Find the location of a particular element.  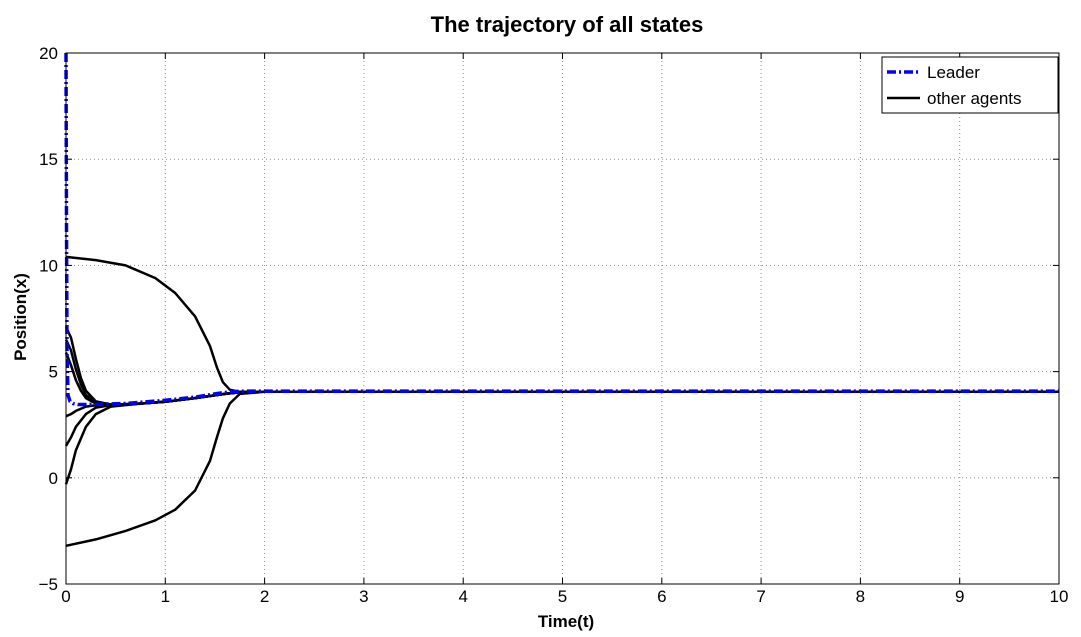

x-tick-label: 5 is located at coordinates (562, 596).